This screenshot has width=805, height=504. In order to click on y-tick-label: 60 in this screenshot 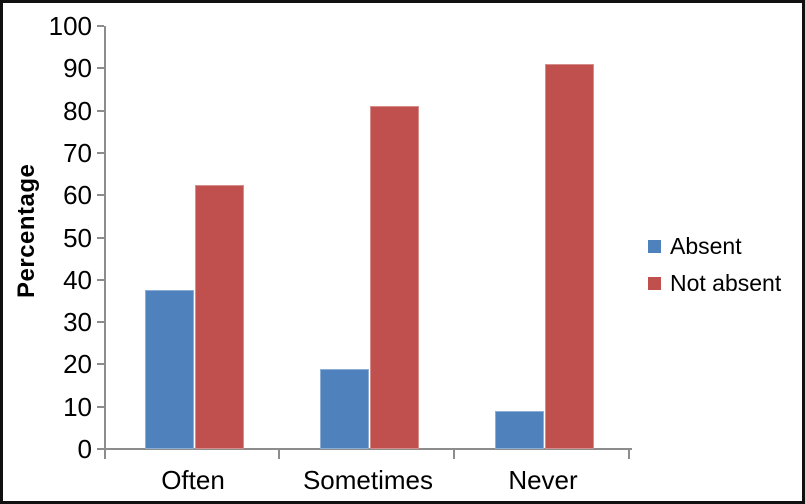, I will do `click(77, 195)`.